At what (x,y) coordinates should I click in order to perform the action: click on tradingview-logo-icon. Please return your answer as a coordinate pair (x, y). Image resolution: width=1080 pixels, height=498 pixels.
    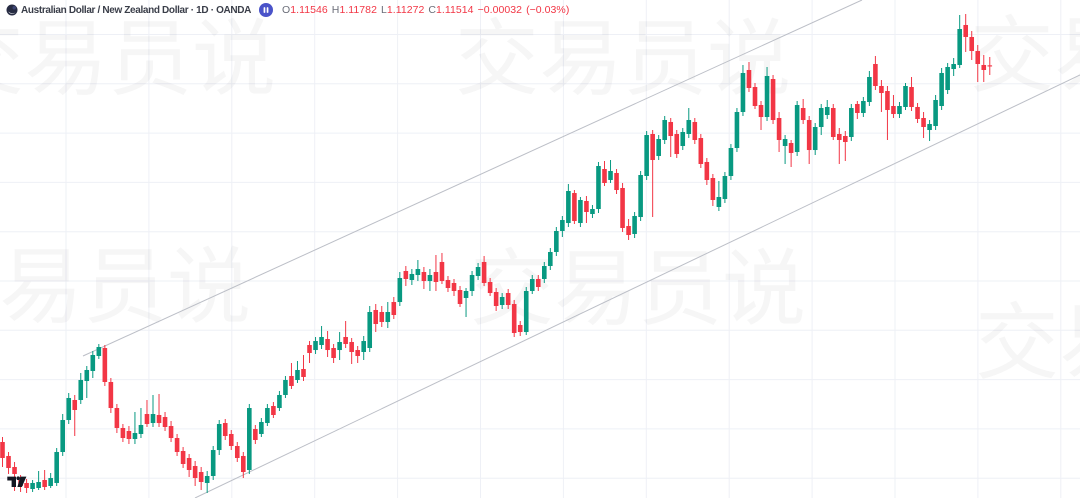
    Looking at the image, I should click on (17, 482).